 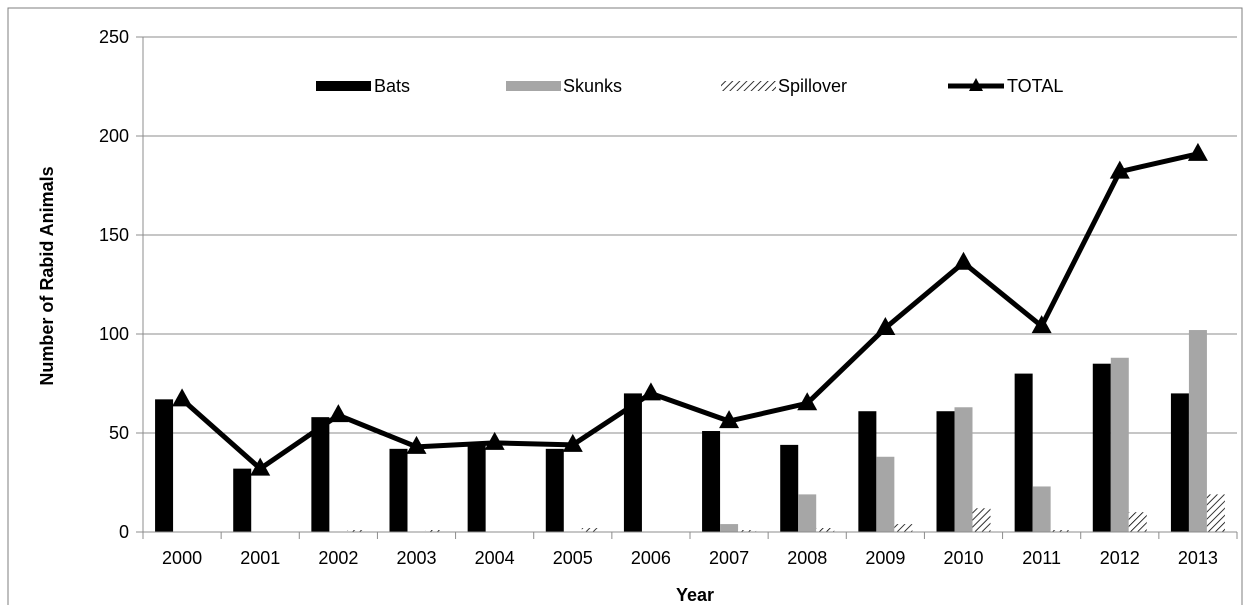 What do you see at coordinates (124, 532) in the screenshot?
I see `y-tick-label: 0` at bounding box center [124, 532].